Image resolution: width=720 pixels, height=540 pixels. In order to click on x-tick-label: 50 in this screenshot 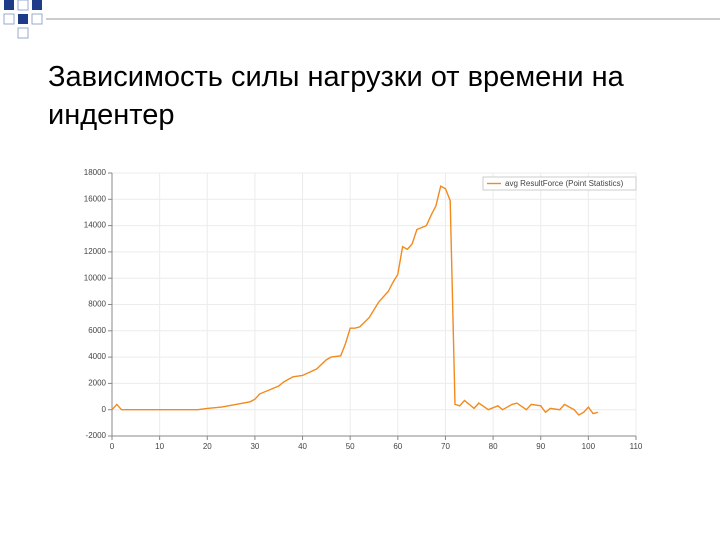, I will do `click(350, 446)`.